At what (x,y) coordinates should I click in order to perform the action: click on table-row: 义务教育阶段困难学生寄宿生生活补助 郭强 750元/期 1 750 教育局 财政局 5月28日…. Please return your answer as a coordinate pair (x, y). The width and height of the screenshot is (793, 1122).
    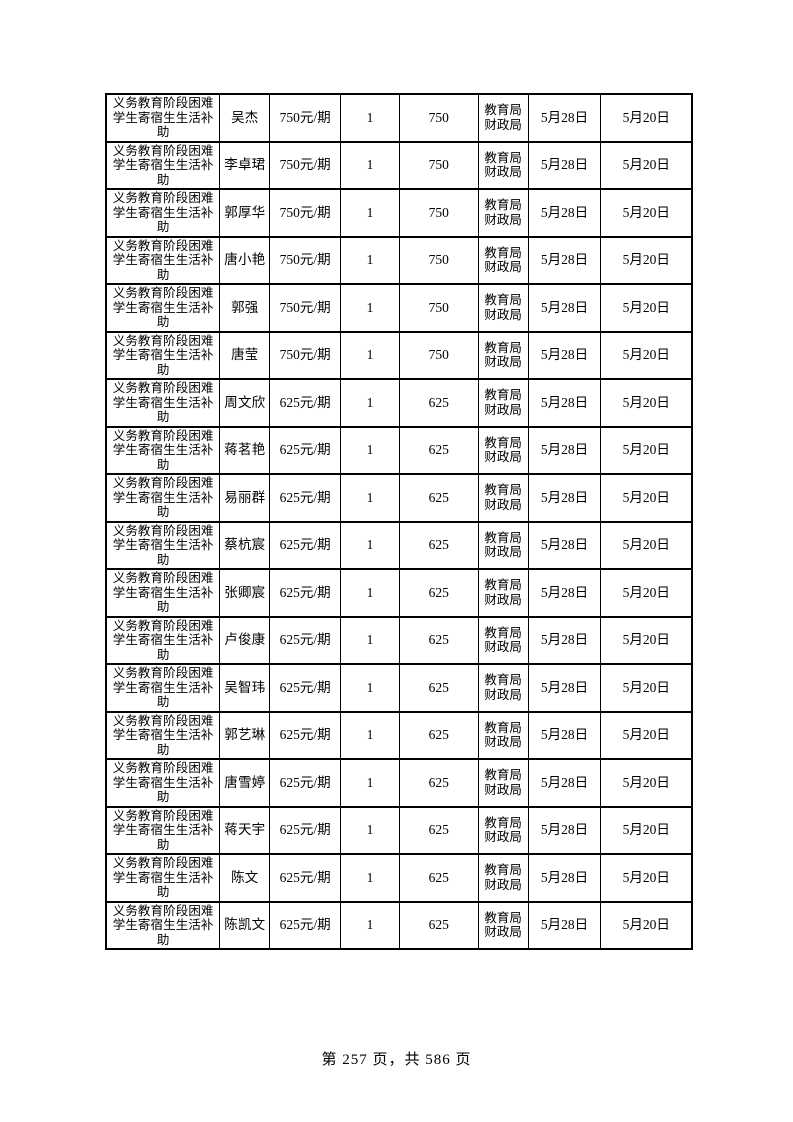
    Looking at the image, I should click on (399, 308).